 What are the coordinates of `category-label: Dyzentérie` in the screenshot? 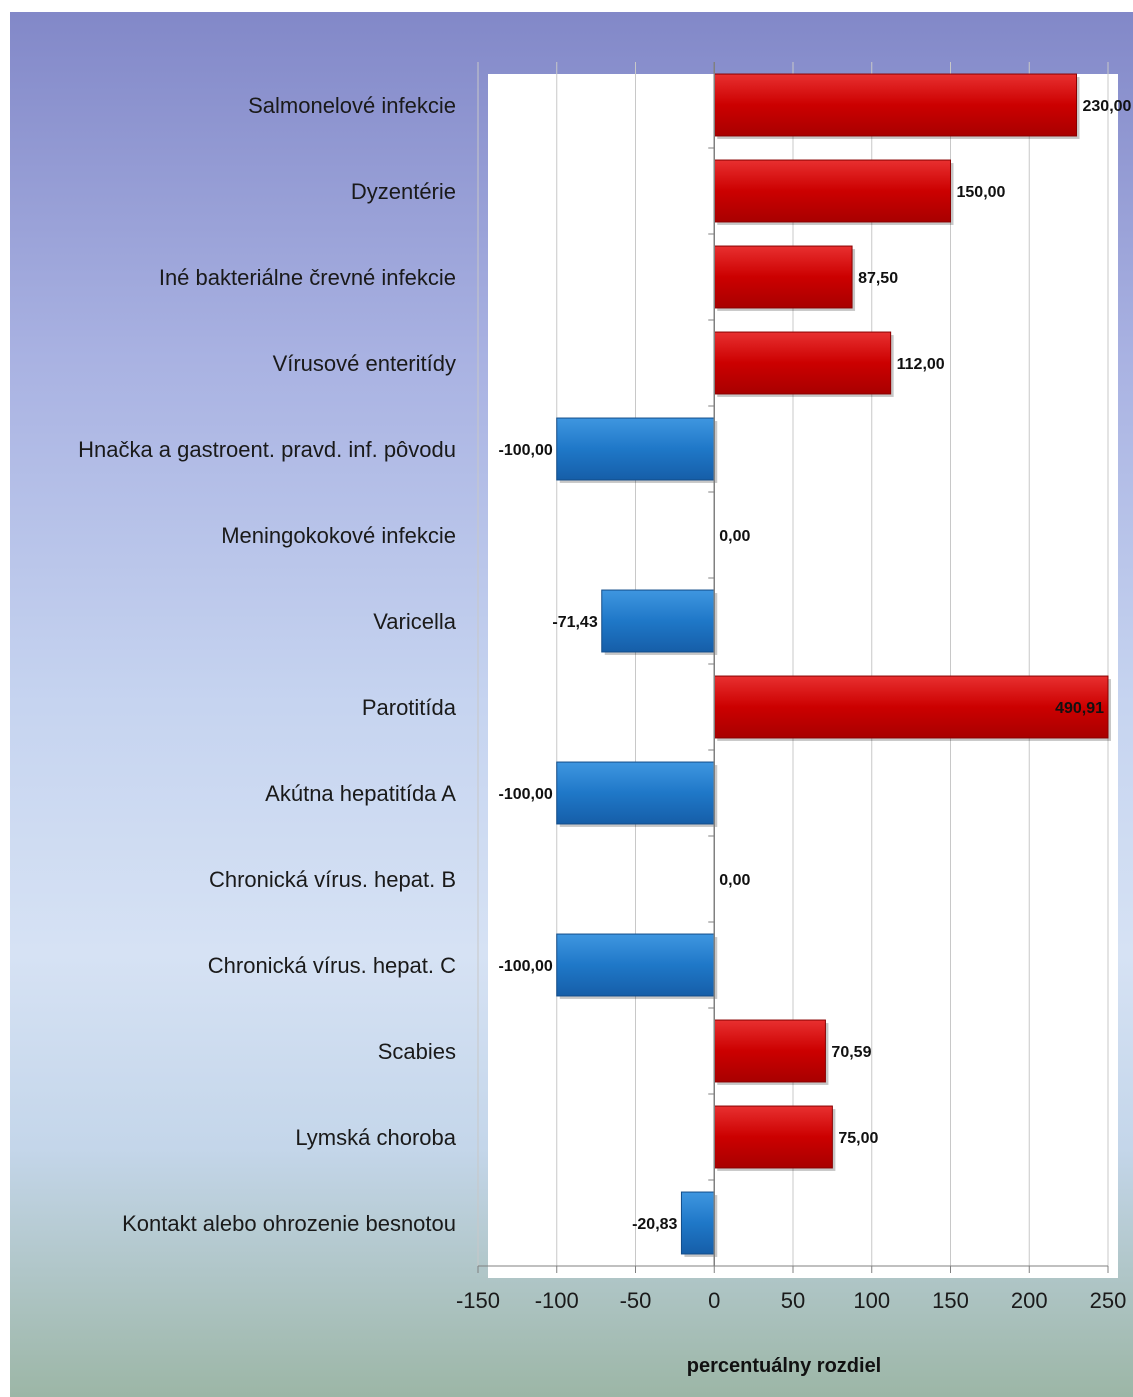 It's located at (403, 191).